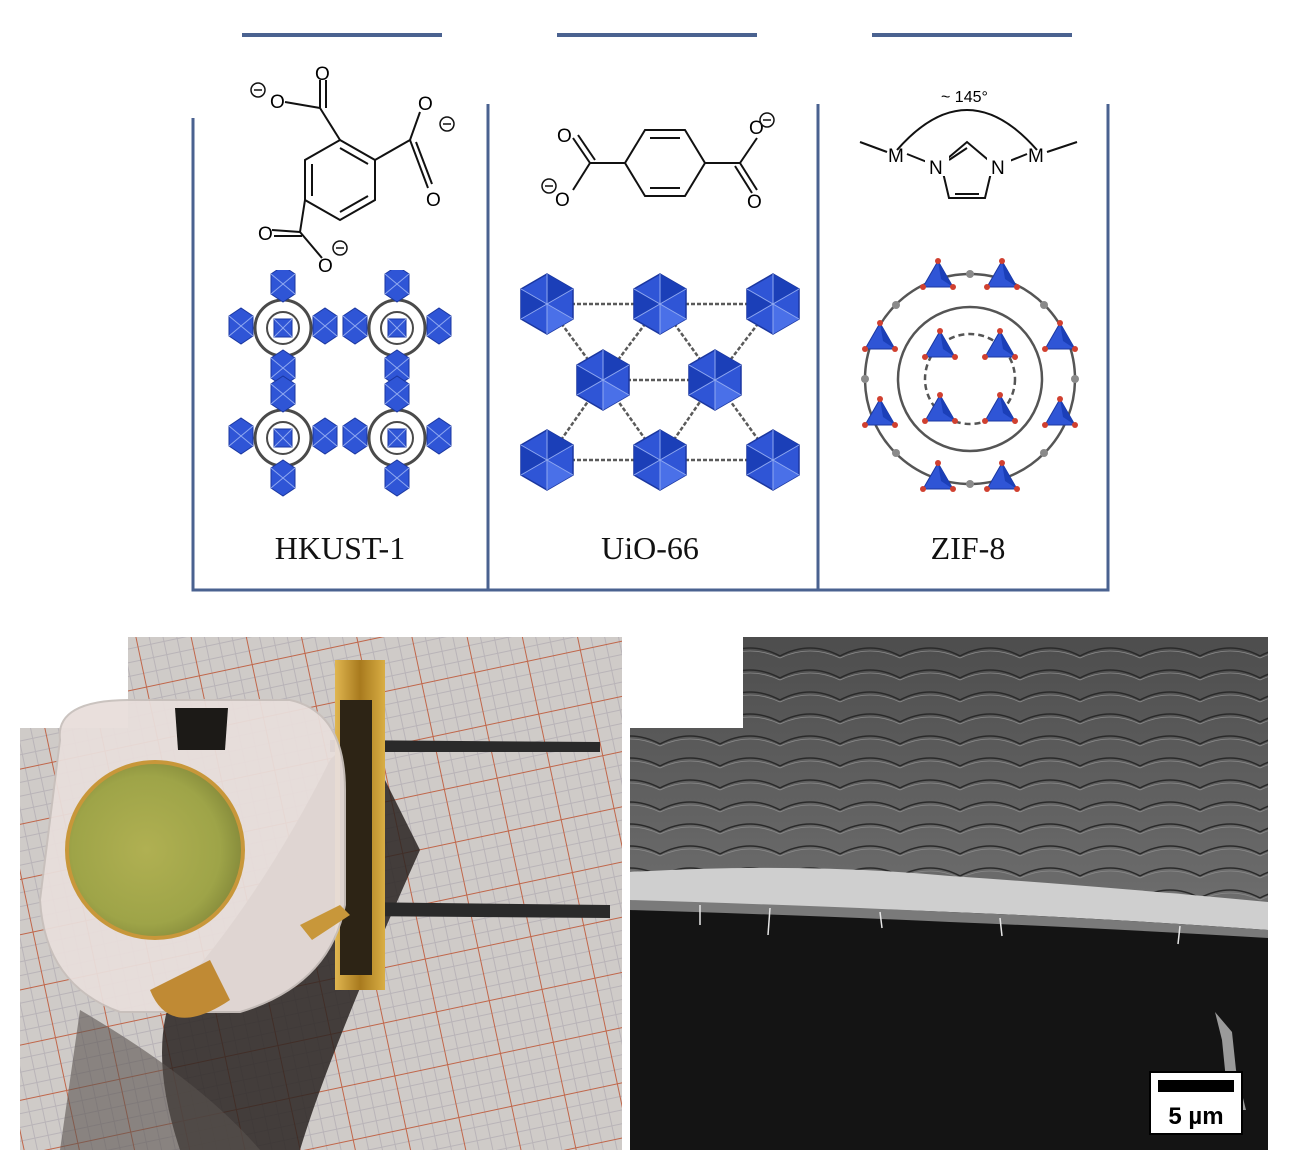 The height and width of the screenshot is (1172, 1300). Describe the element at coordinates (650, 548) in the screenshot. I see `panel-label-uio66: UiO-66` at that location.